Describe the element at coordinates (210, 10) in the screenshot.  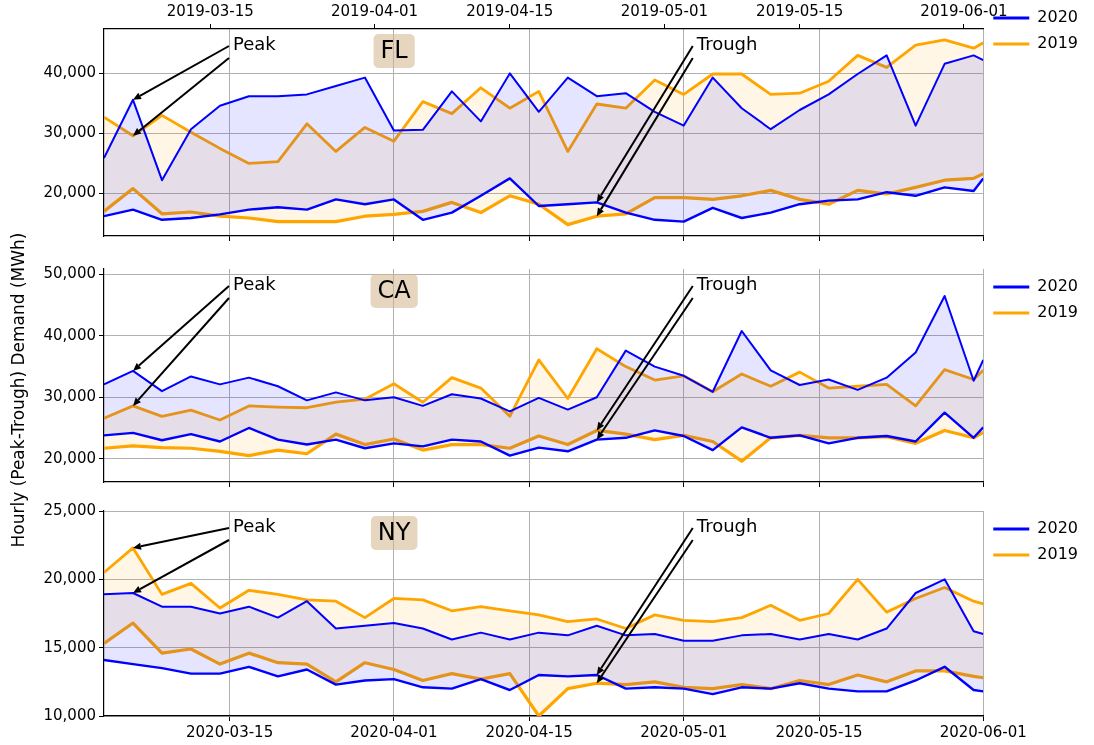
I see `x2-tick-label: 2019-03-15` at that location.